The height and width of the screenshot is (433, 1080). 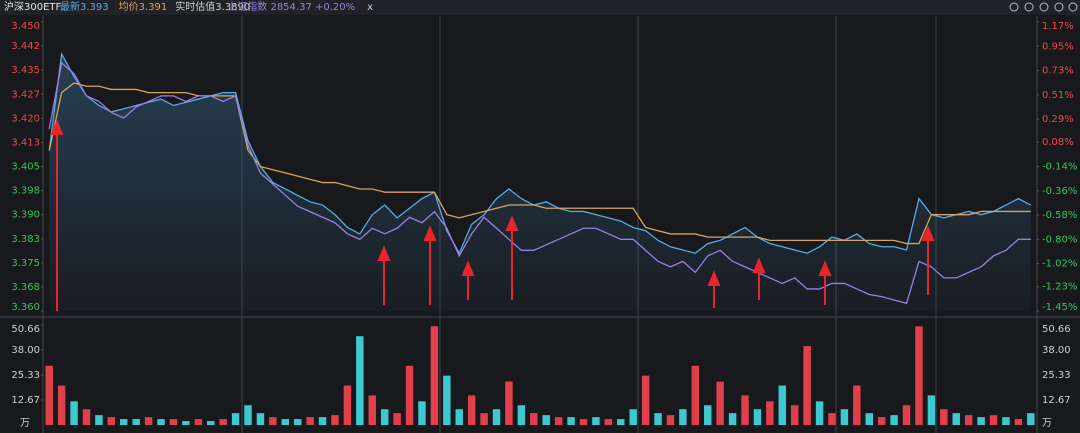 I want to click on y-tick-label: 3.360, so click(x=25, y=307).